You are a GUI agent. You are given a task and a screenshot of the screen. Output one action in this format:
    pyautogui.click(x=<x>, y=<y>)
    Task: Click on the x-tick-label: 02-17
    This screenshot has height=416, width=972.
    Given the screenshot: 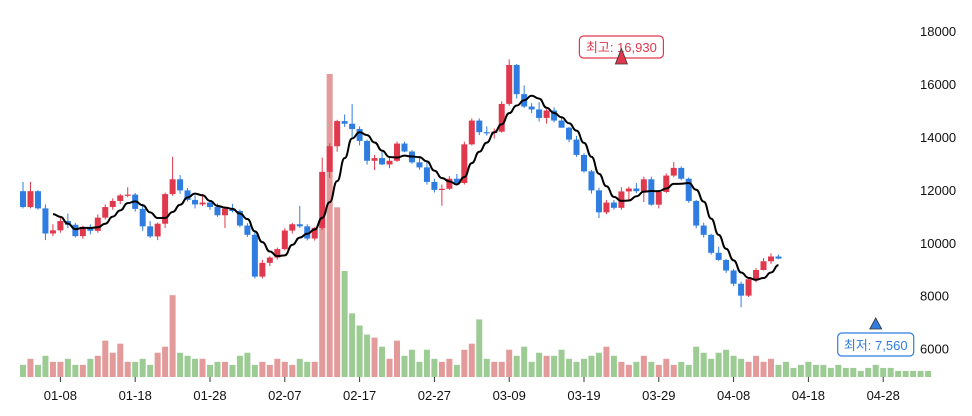 What is the action you would take?
    pyautogui.click(x=359, y=395)
    